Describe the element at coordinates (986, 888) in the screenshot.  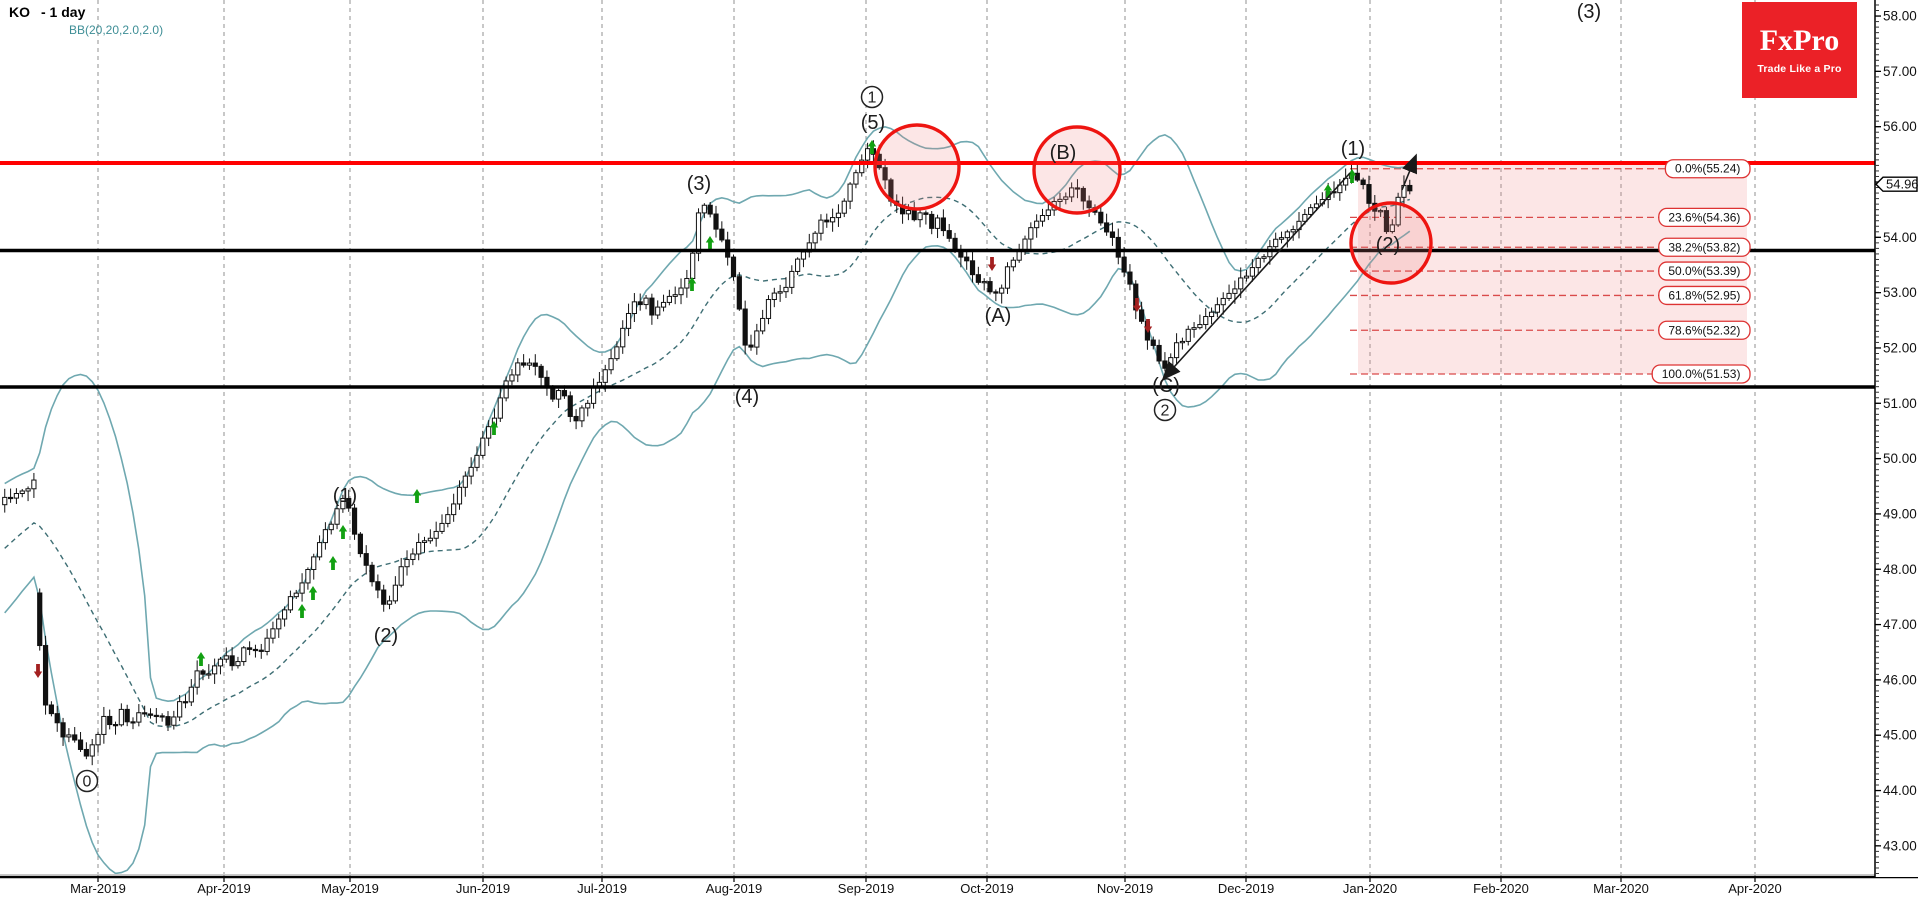
I see `month-tick-label: Oct-2019` at that location.